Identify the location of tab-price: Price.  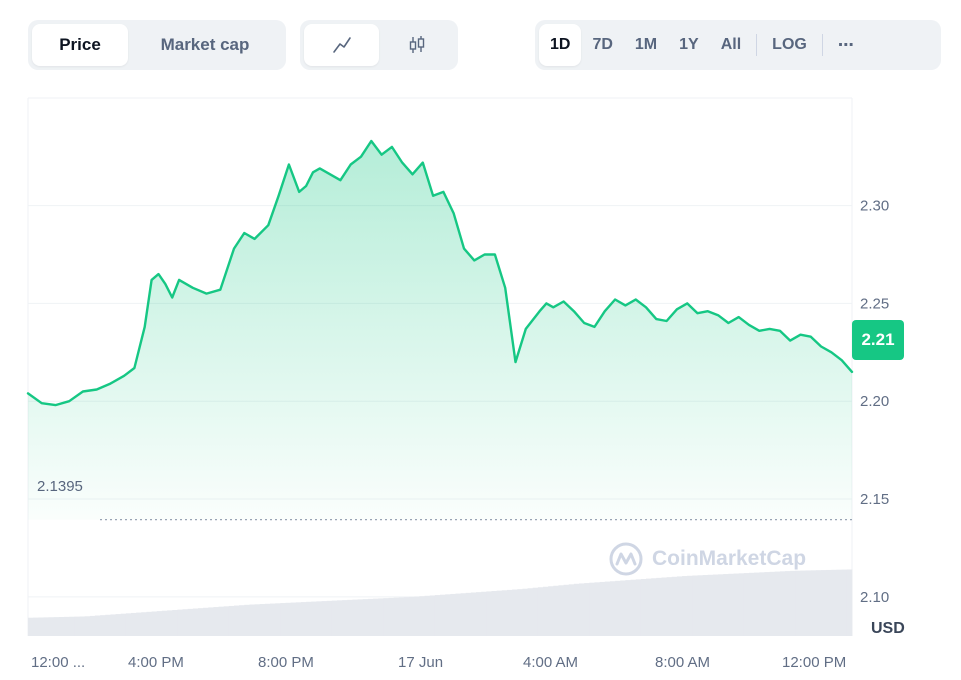
(80, 45).